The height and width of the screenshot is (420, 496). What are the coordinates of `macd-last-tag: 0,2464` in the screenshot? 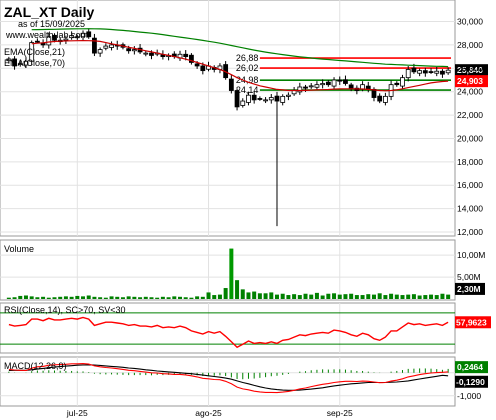 It's located at (470, 367).